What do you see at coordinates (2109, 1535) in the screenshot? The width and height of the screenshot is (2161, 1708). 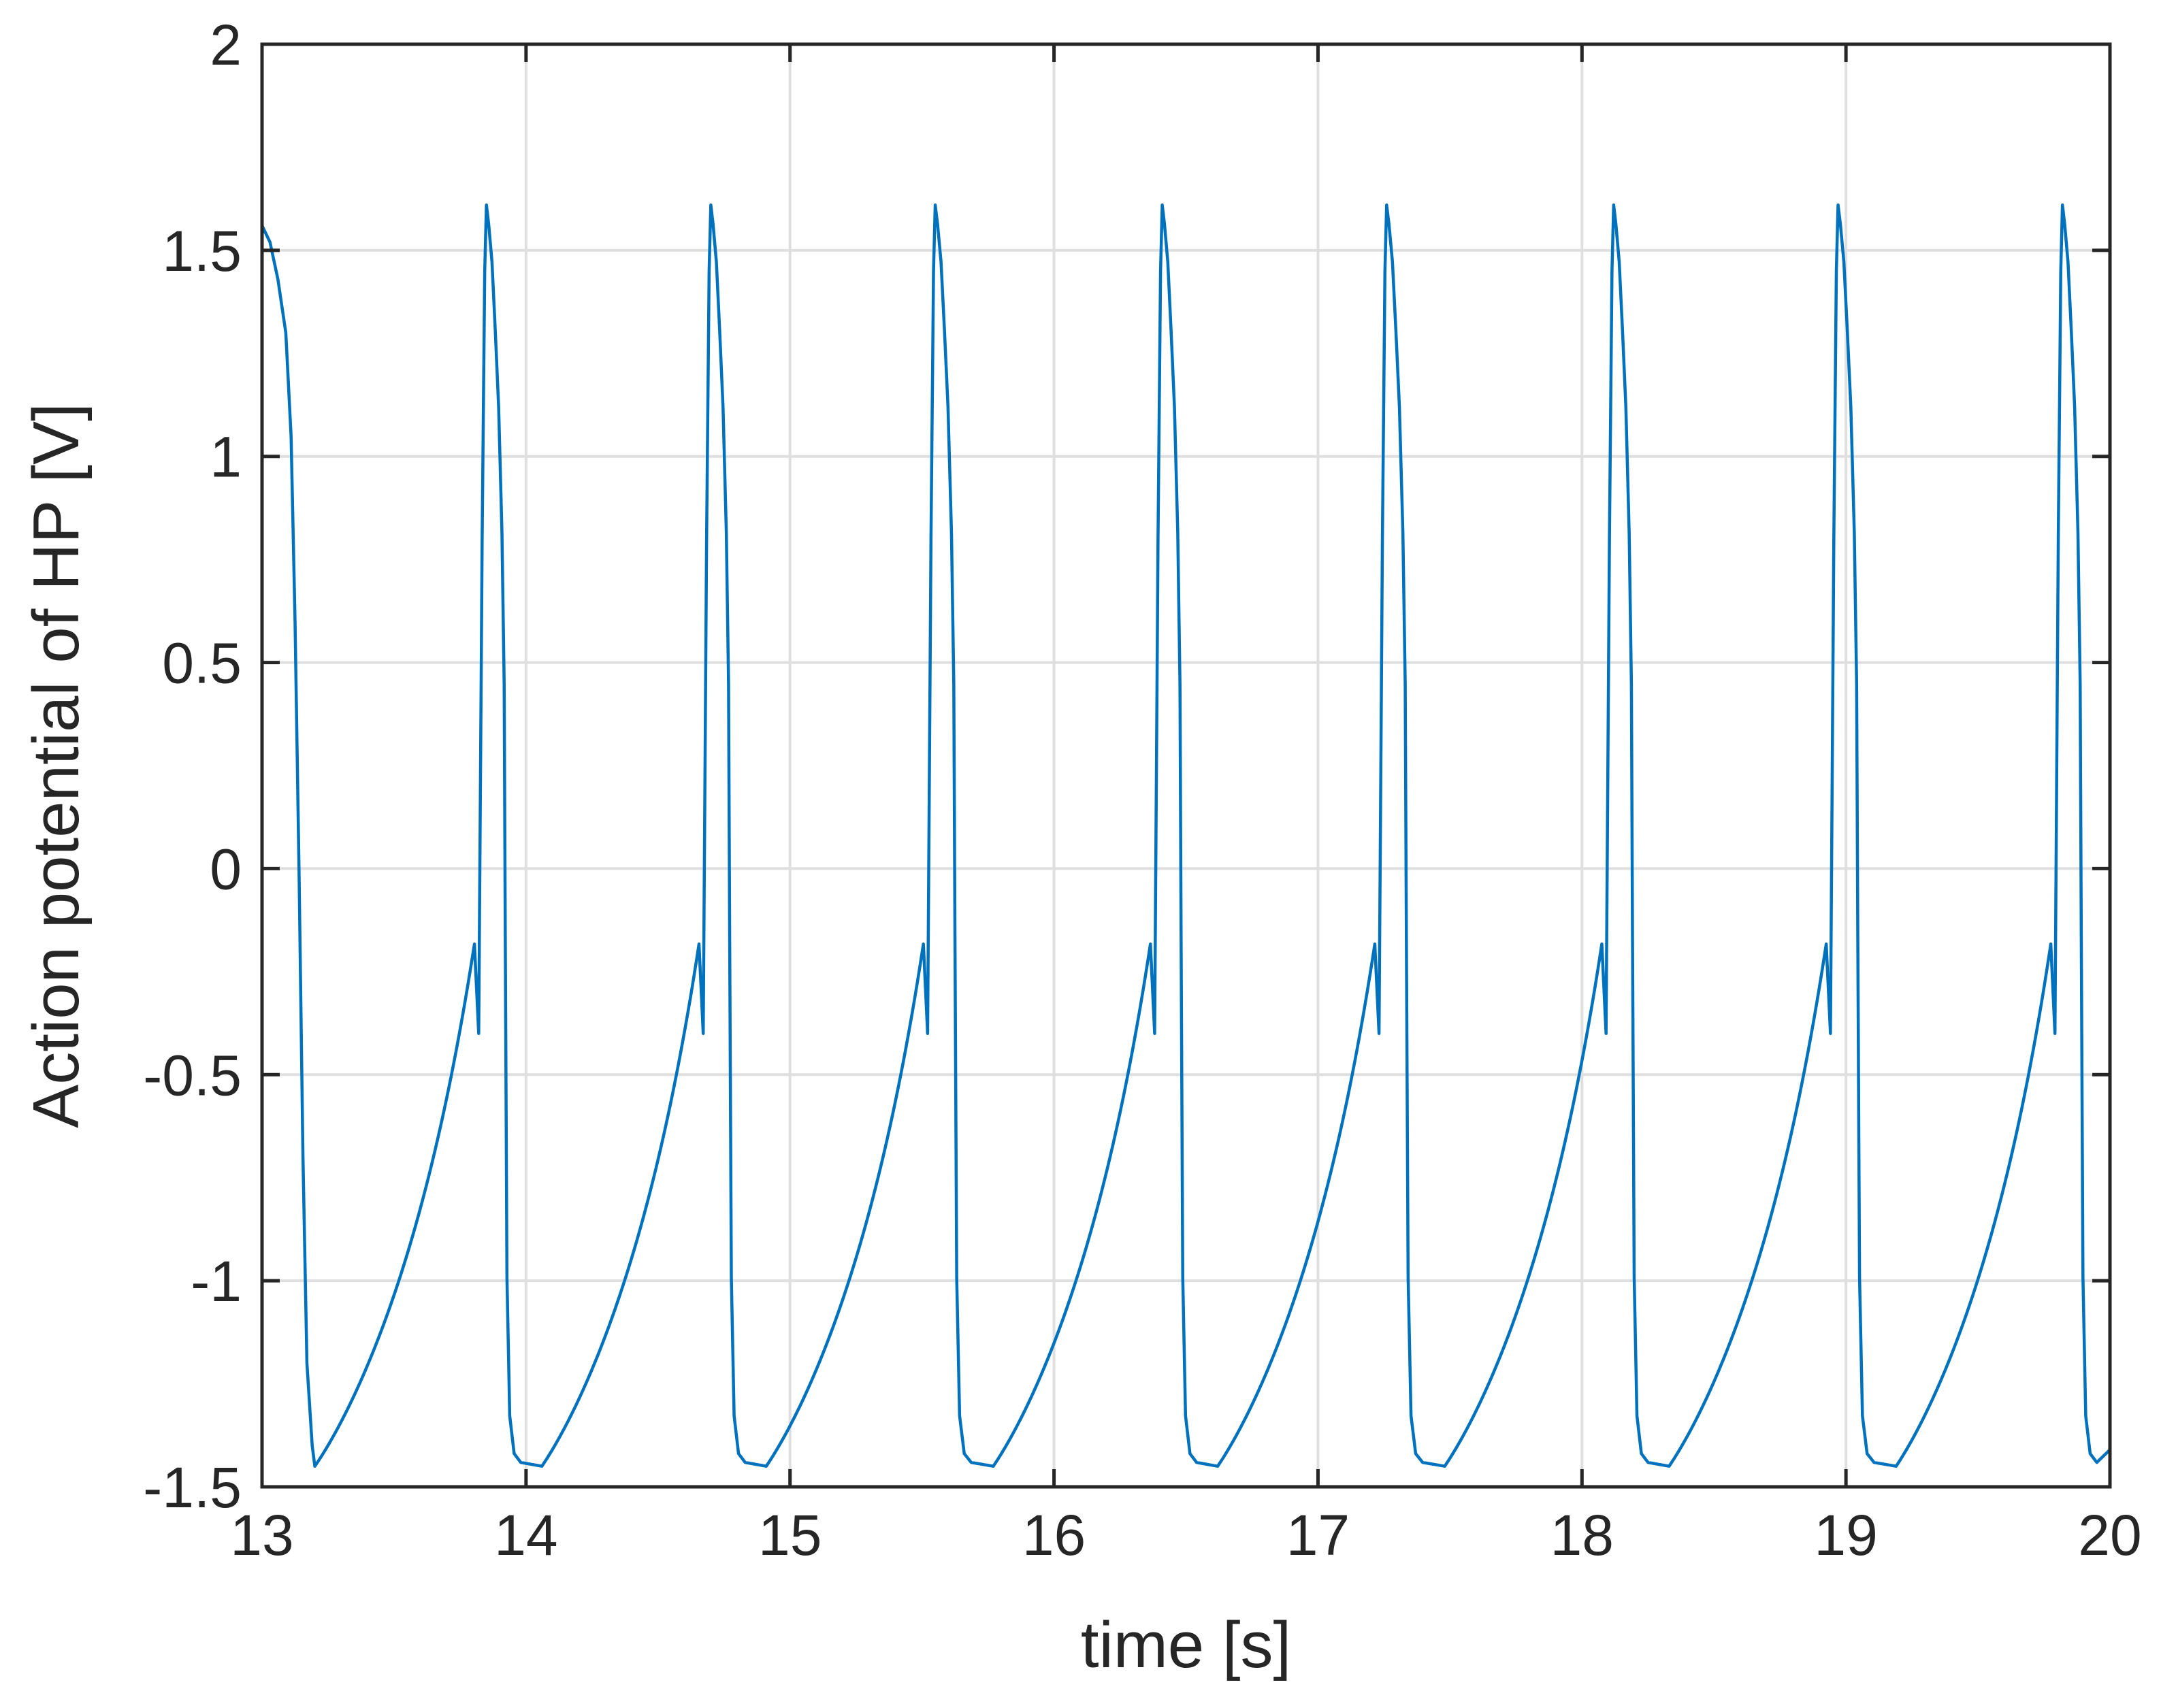 I see `x-tick-label: 20` at bounding box center [2109, 1535].